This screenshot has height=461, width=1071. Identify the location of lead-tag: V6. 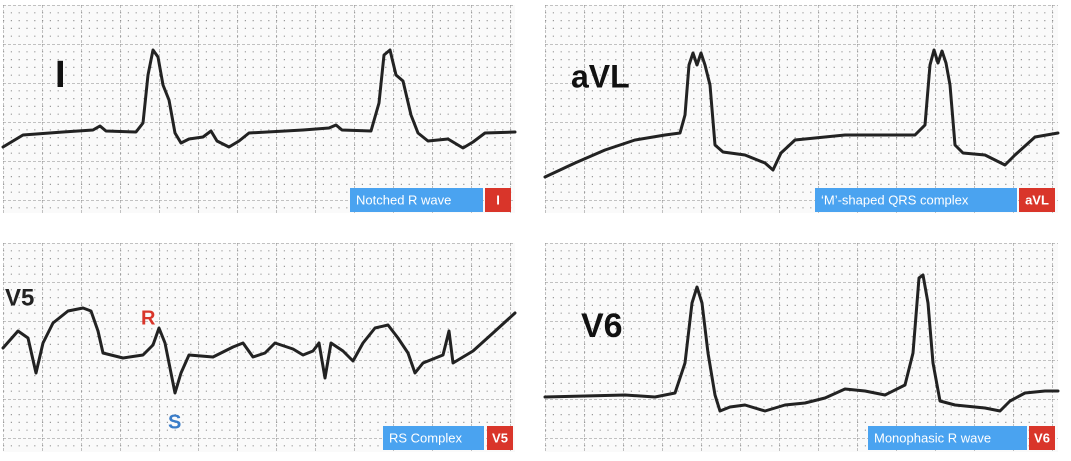
(1042, 437).